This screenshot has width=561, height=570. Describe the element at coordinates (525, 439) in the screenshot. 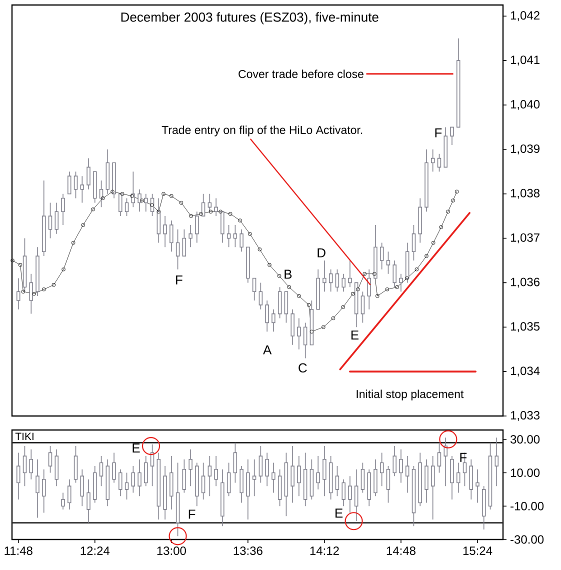

I see `y-tick-label: 30.00` at that location.